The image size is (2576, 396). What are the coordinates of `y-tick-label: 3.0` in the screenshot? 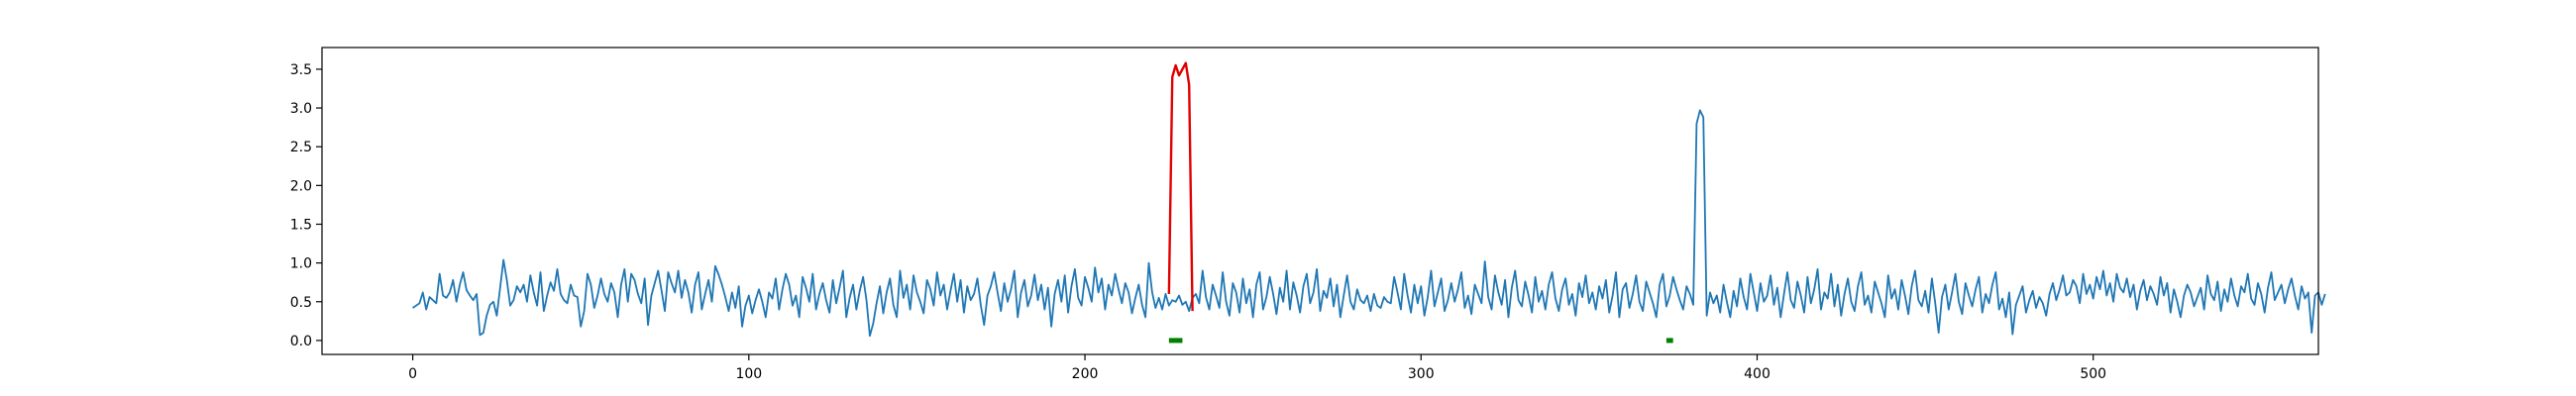 It's located at (301, 109).